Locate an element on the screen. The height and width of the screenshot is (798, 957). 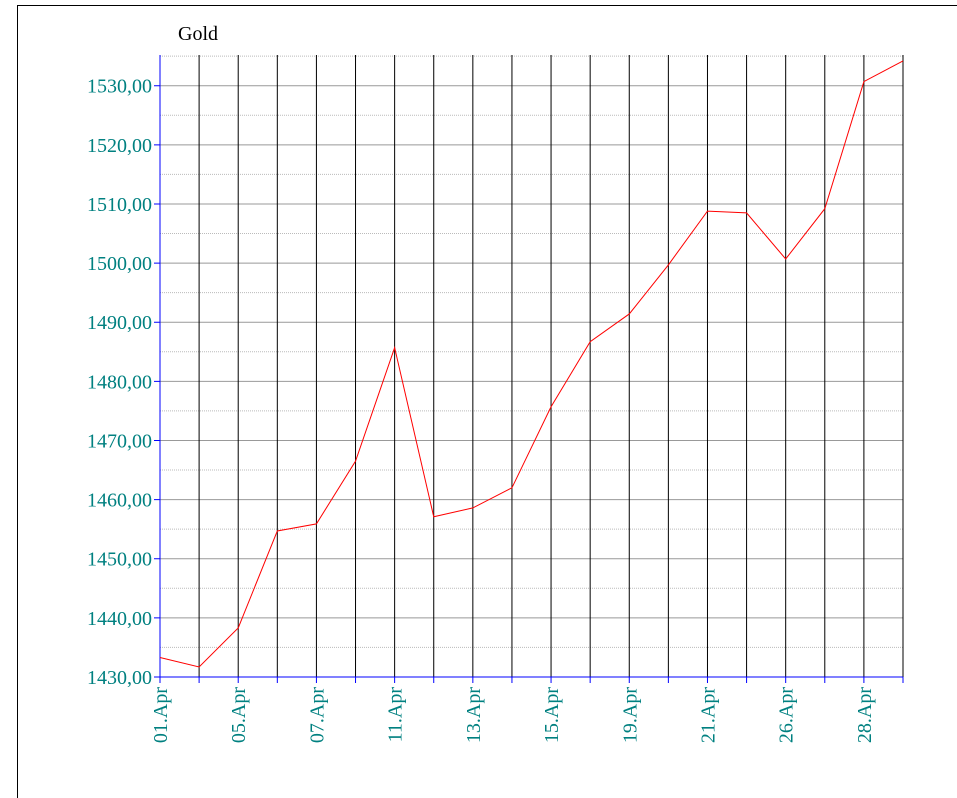
x-tick-label: 19.Apr is located at coordinates (630, 715).